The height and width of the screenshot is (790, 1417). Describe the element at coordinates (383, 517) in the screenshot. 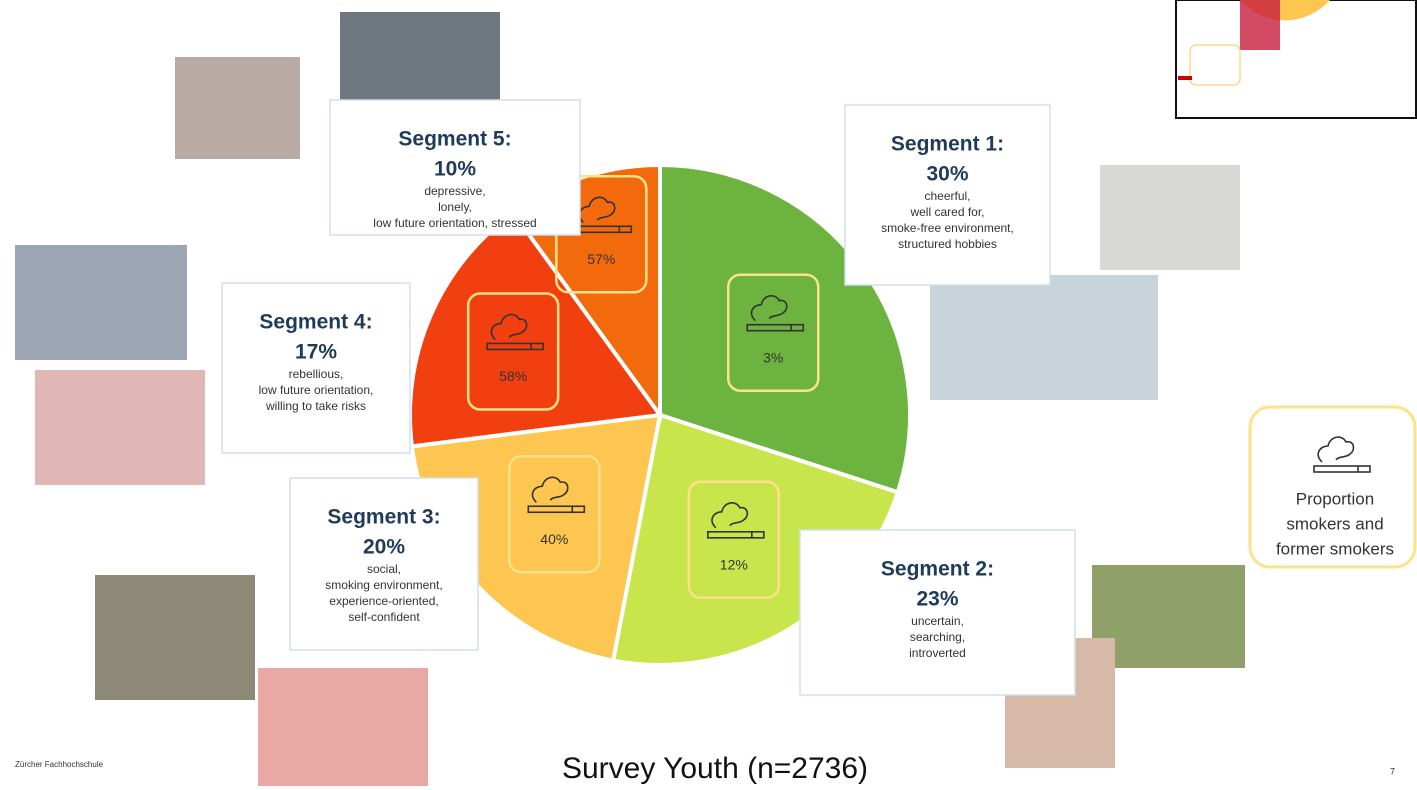

I see `segment-title: Segment 3:` at that location.